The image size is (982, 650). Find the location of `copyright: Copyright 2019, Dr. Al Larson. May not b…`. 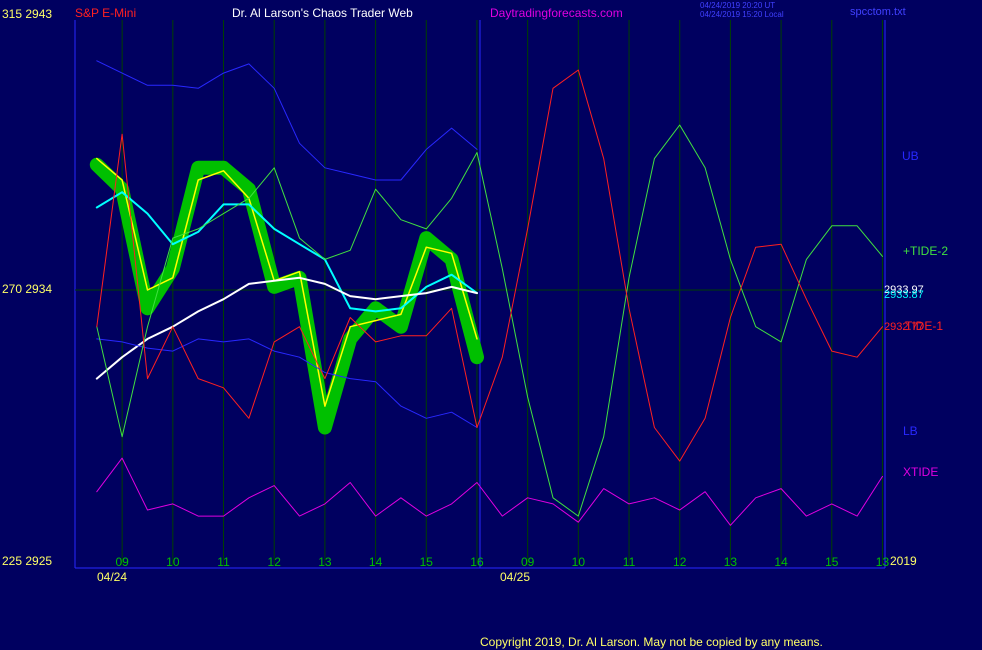

copyright: Copyright 2019, Dr. Al Larson. May not b… is located at coordinates (651, 642).